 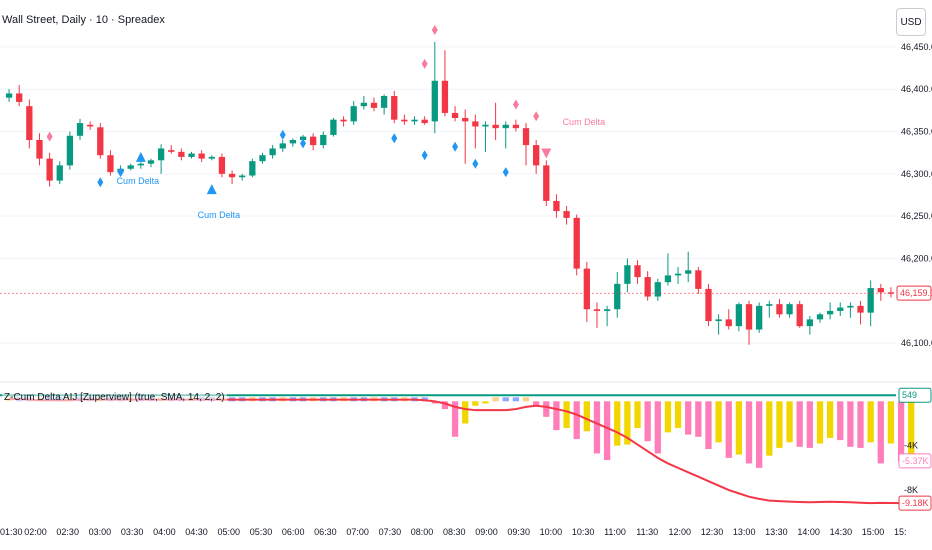 What do you see at coordinates (132, 532) in the screenshot?
I see `time-tick: 03:30` at bounding box center [132, 532].